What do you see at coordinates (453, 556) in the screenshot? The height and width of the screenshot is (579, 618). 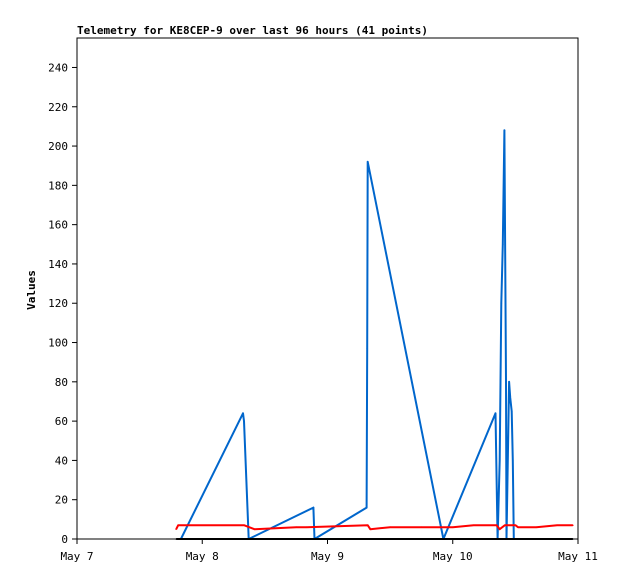 I see `x-tick-label: May 10` at bounding box center [453, 556].